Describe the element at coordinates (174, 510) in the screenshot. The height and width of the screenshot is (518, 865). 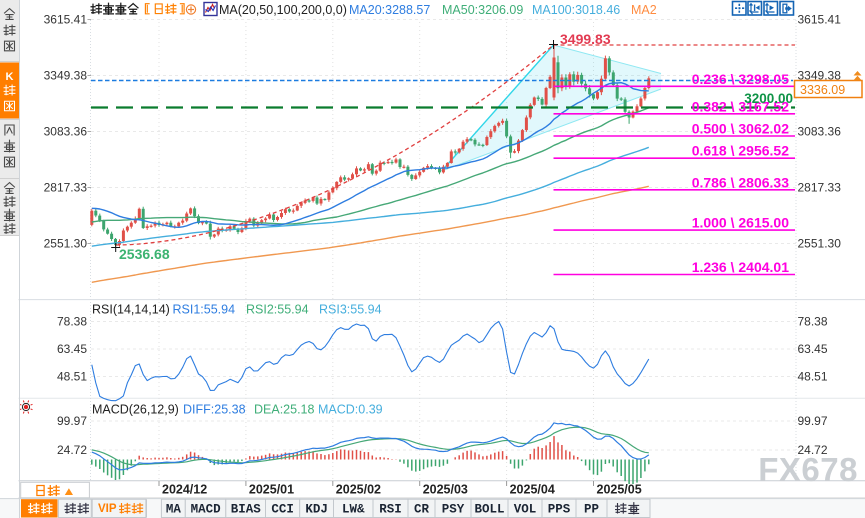
I see `svg-text: MA` at that location.